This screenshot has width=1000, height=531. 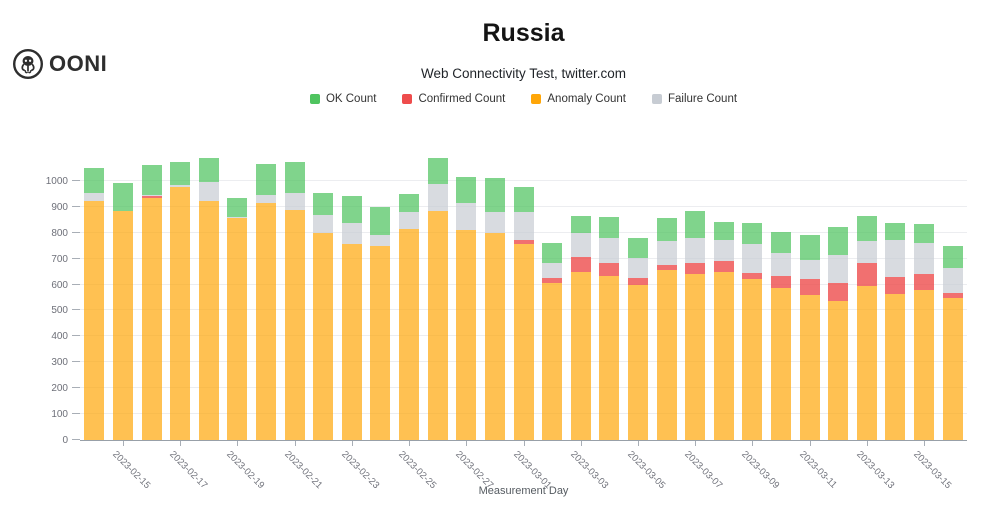 I want to click on legend-item: OK Count, so click(x=342, y=99).